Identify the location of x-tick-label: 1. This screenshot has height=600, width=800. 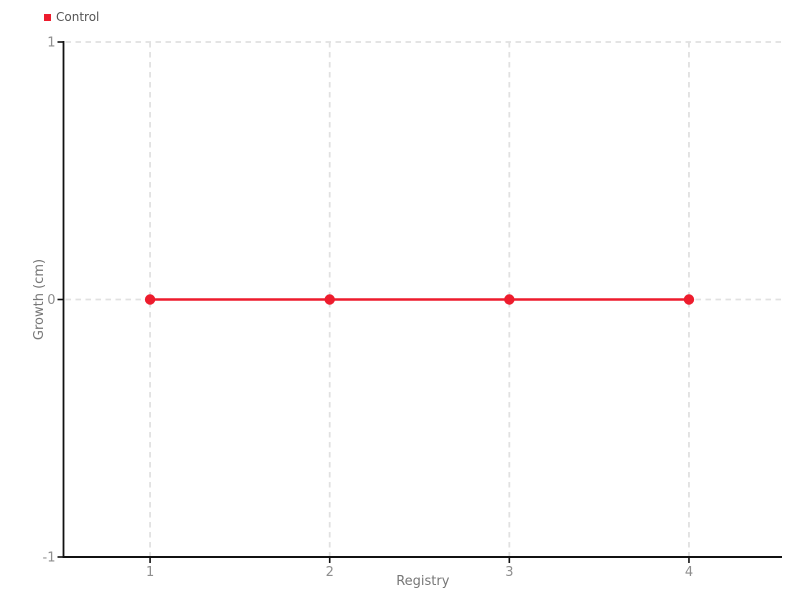
(150, 572).